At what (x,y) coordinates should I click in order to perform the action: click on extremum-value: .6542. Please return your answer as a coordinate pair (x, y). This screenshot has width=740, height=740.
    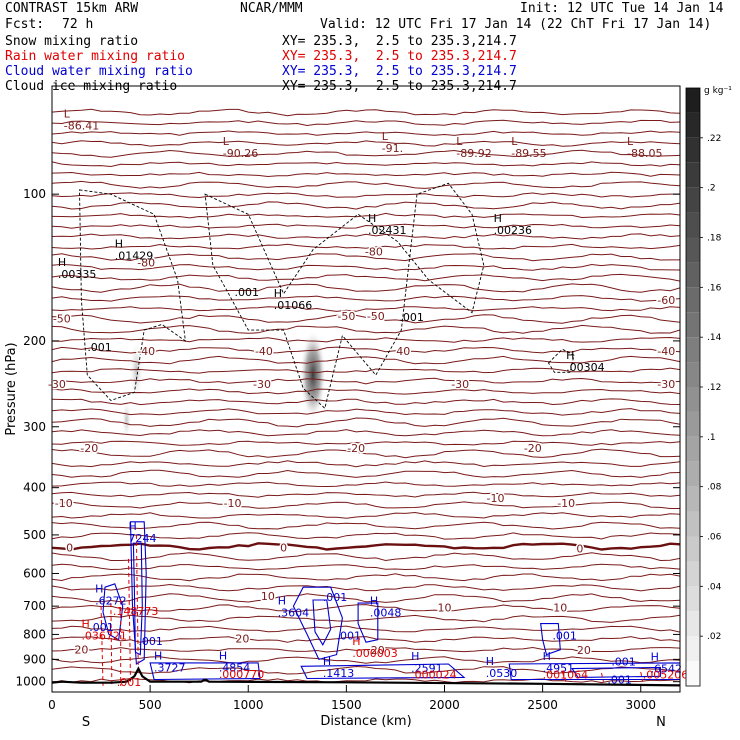
    Looking at the image, I should click on (667, 668).